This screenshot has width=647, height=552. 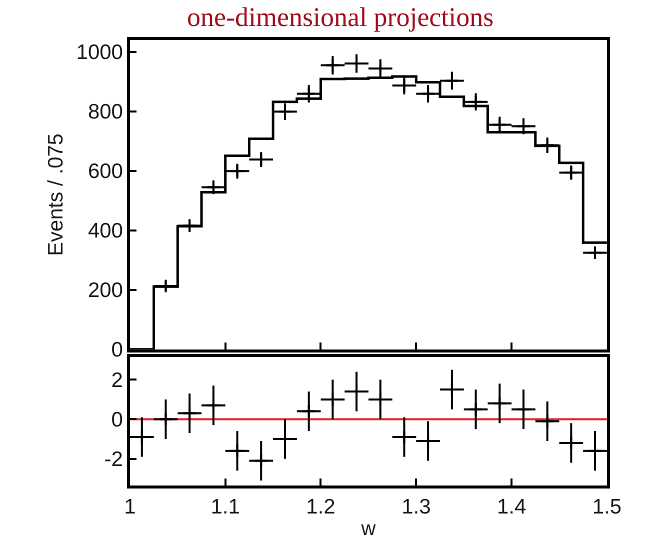 I want to click on y-tick-label: 2, so click(x=117, y=380).